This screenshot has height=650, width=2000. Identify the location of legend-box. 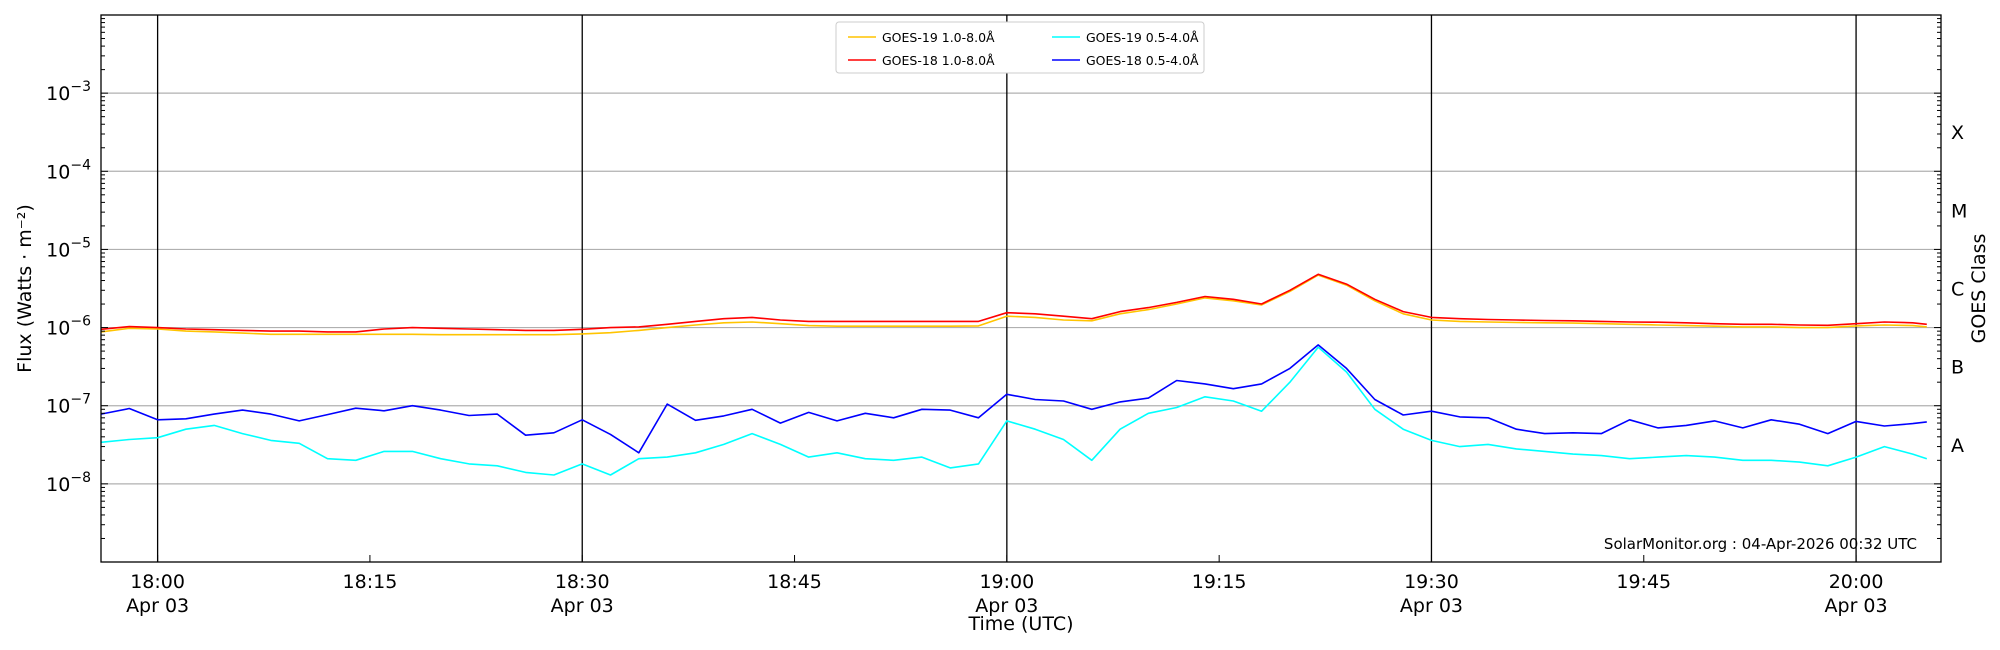
(1020, 47).